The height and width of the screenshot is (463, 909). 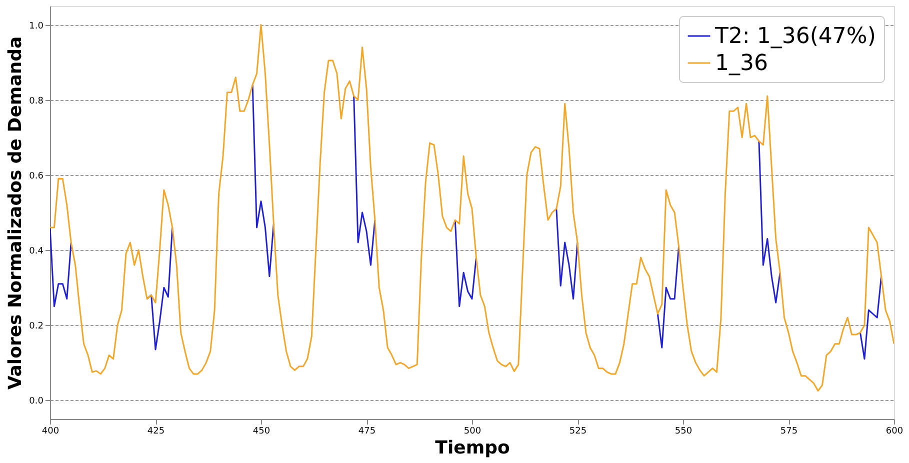 I want to click on x-tick-label: 550, so click(x=683, y=431).